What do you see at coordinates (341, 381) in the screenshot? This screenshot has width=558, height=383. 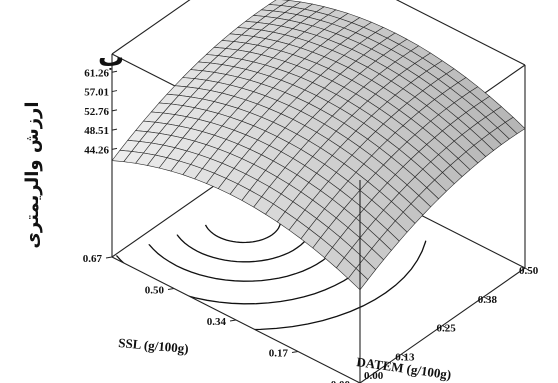 I see `y-tick-label: 0.00` at bounding box center [341, 381].